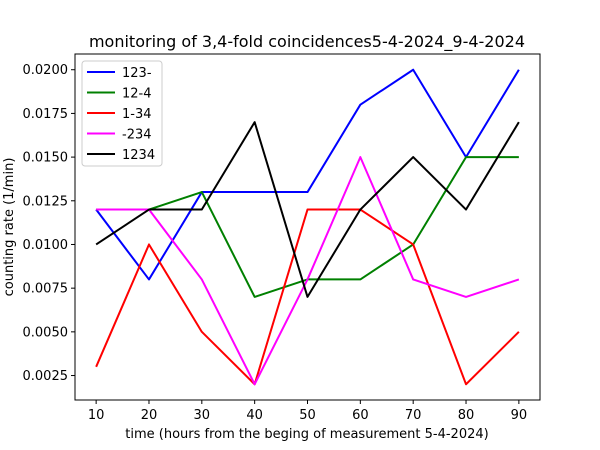 This screenshot has height=450, width=600. I want to click on x-tick-label: 40, so click(254, 415).